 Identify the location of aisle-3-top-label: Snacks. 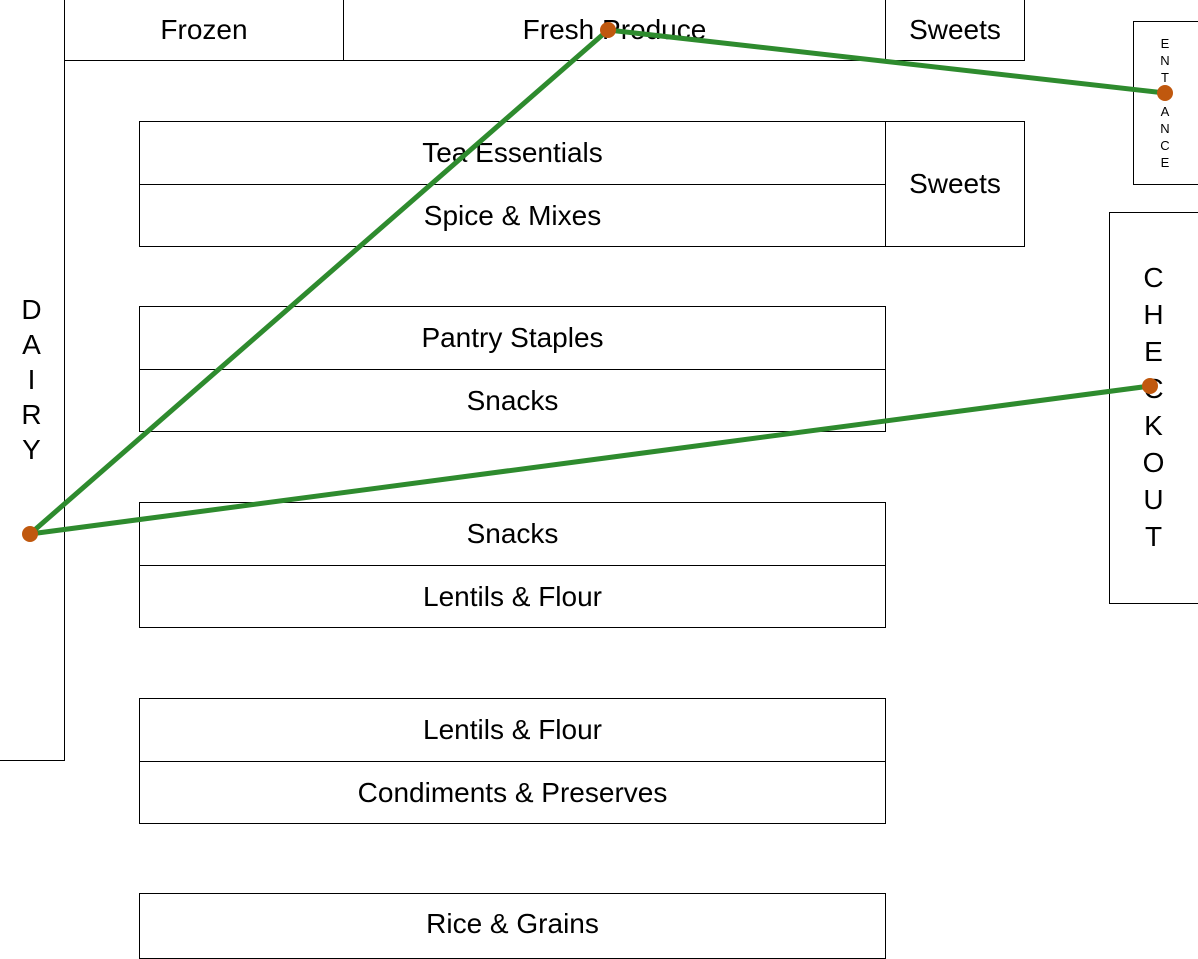
(512, 533).